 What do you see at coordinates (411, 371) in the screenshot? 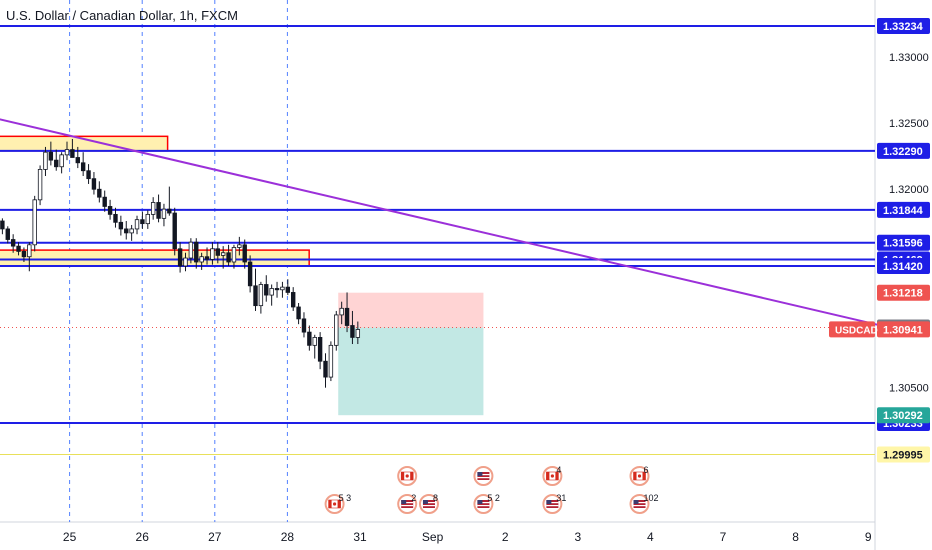
I see `take-profit-zone` at bounding box center [411, 371].